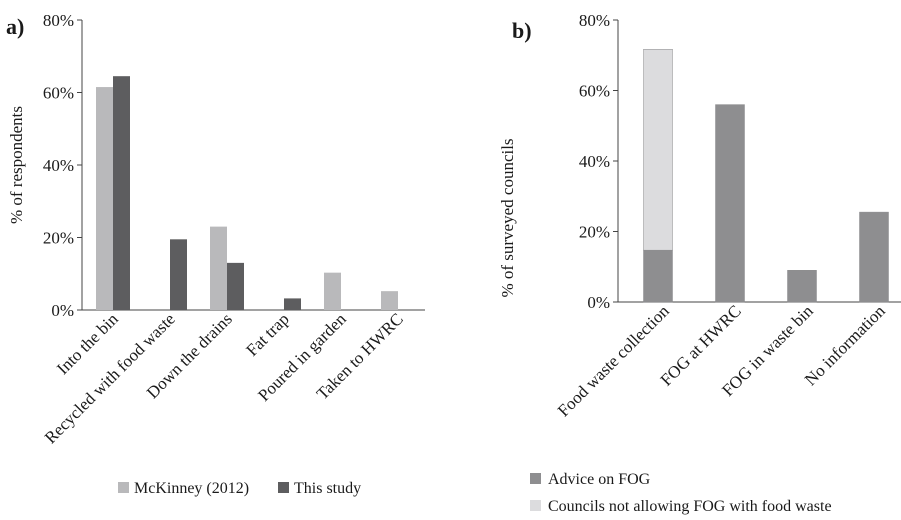 Image resolution: width=901 pixels, height=520 pixels. I want to click on bar-this-study-down-the-drains, so click(235, 286).